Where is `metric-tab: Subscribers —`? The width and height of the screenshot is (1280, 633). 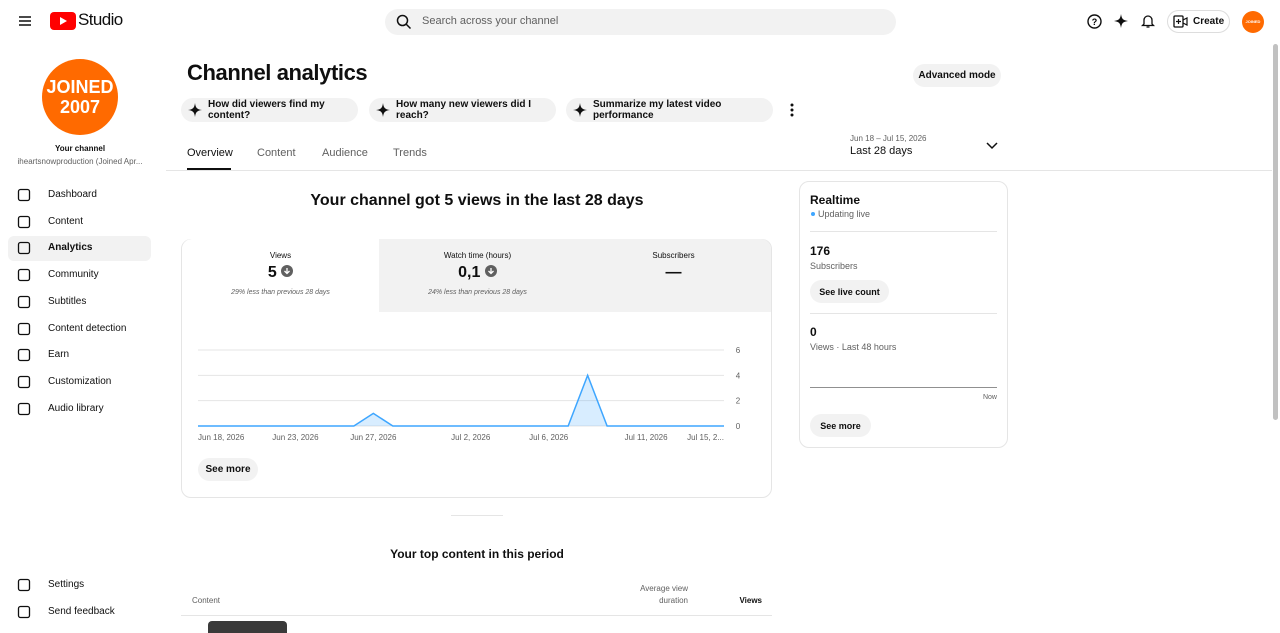 metric-tab: Subscribers — is located at coordinates (673, 275).